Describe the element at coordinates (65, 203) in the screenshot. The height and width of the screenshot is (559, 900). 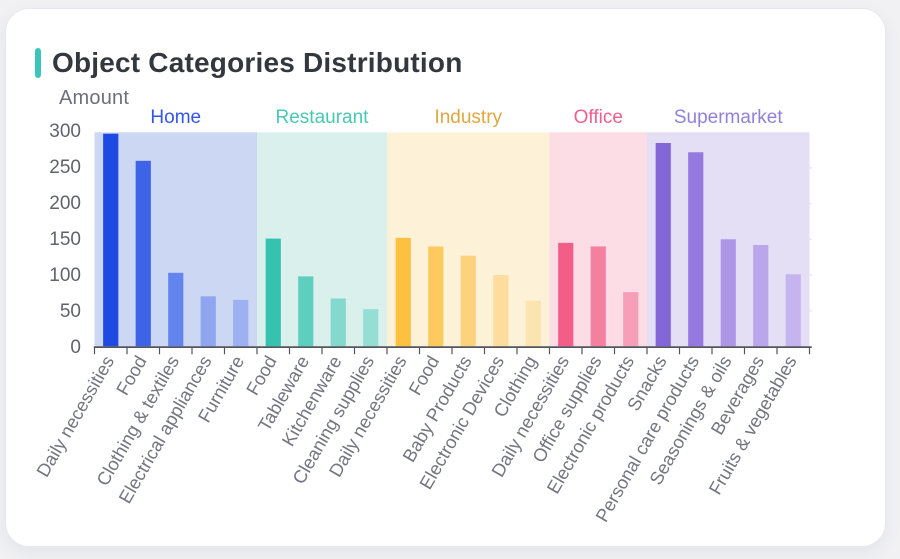
I see `svg-text: 200` at that location.